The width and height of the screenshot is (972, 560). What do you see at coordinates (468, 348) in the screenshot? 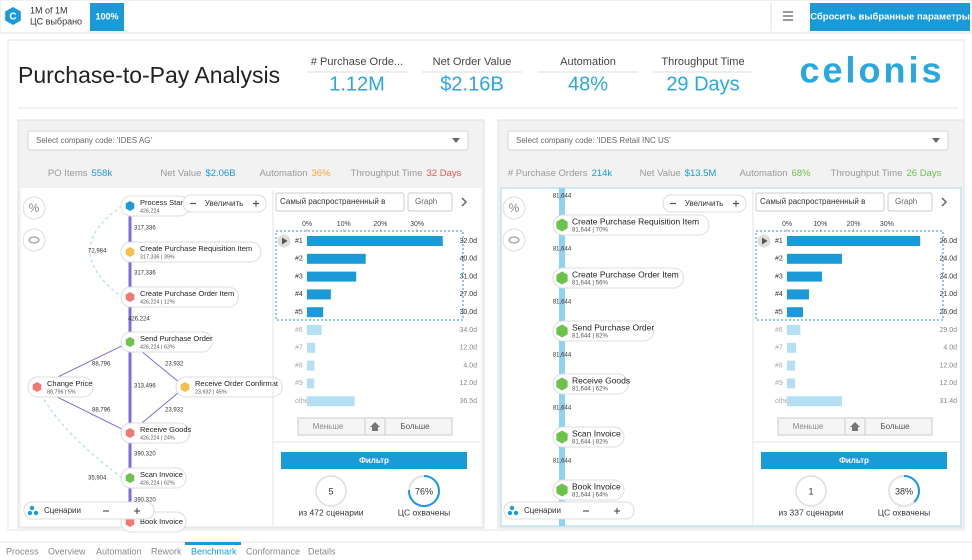
I see `variant-duration: 12.0d` at bounding box center [468, 348].